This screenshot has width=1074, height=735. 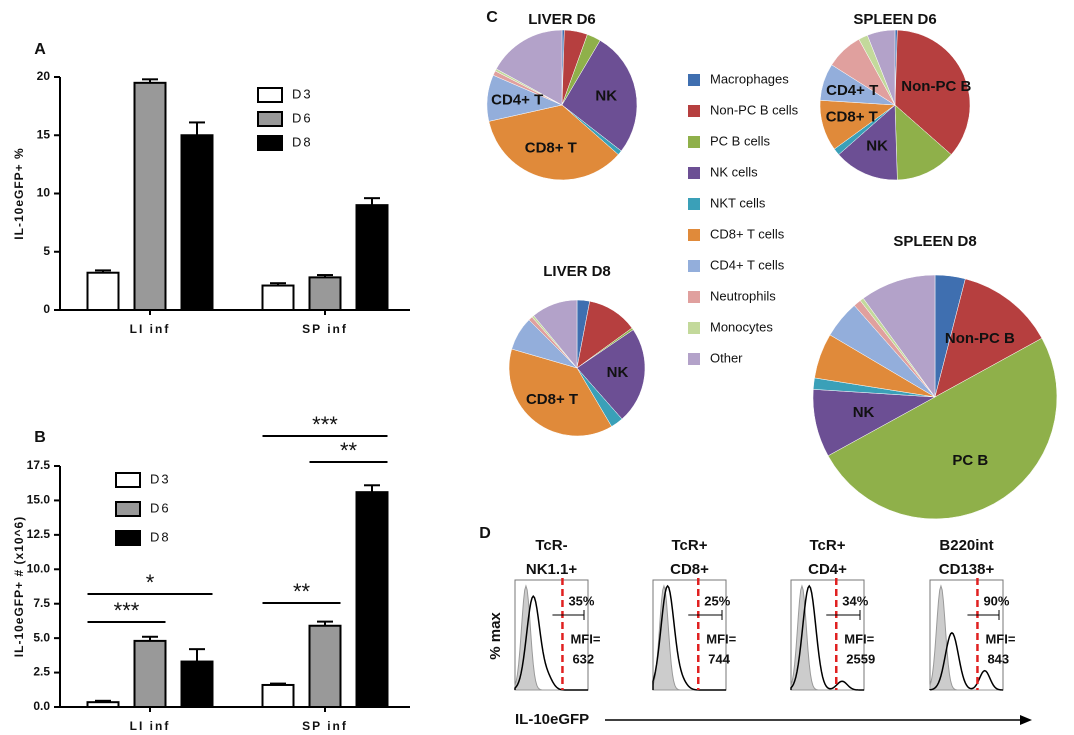 I want to click on legend-label: D6, so click(x=160, y=507).